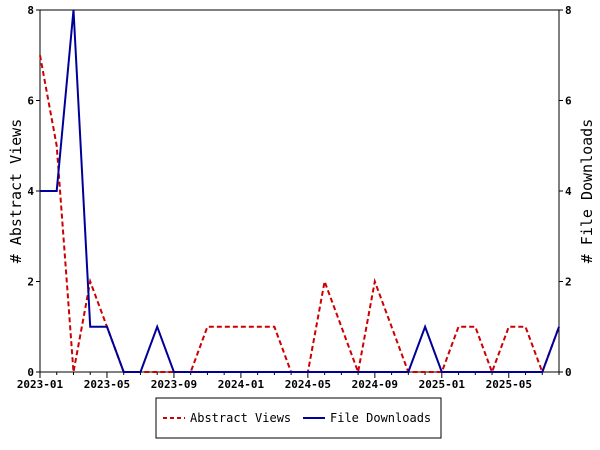 This screenshot has height=450, width=600. What do you see at coordinates (587, 191) in the screenshot?
I see `y-axis-right-title: # File Downloads` at bounding box center [587, 191].